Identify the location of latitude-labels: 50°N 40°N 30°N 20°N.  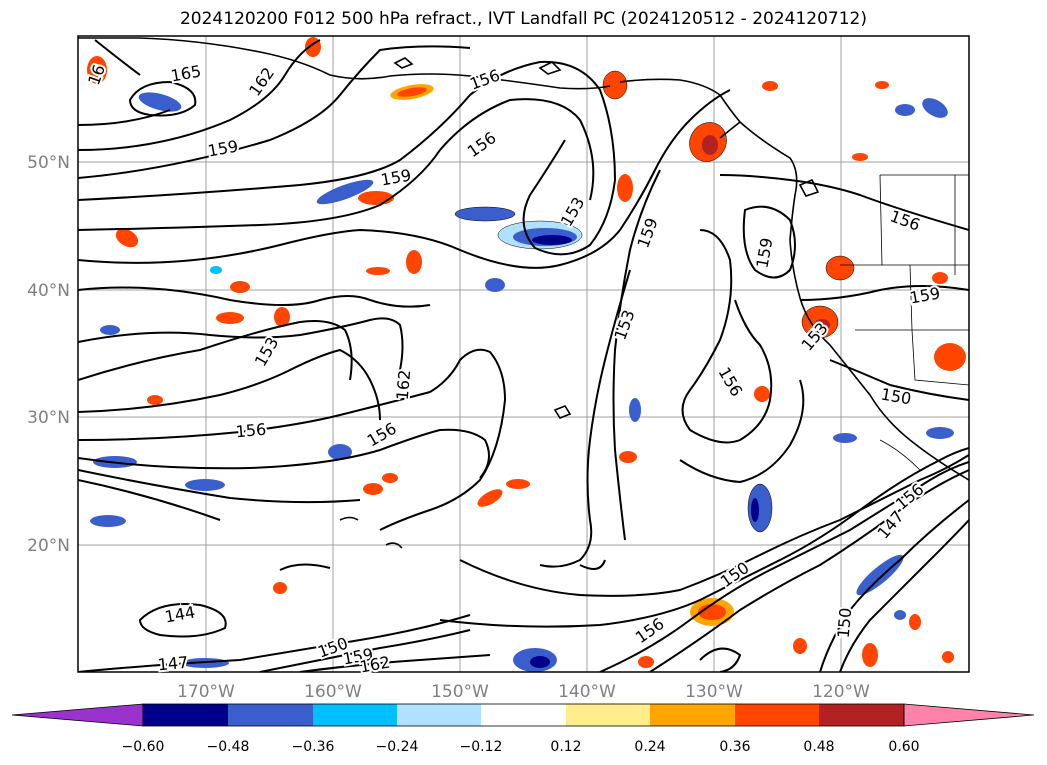
(48, 354).